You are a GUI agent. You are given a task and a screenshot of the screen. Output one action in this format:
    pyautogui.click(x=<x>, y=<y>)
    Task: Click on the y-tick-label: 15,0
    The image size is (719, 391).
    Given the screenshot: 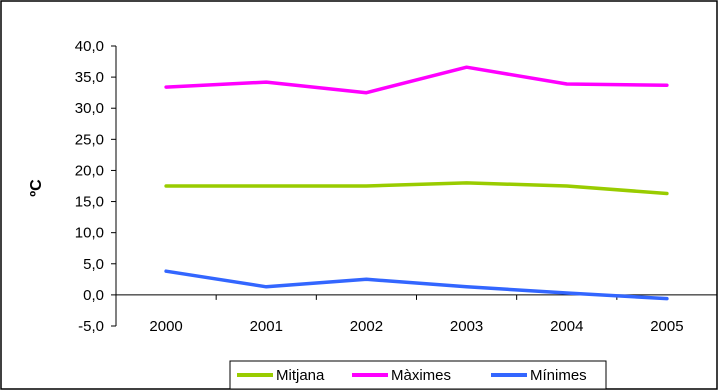 What is the action you would take?
    pyautogui.click(x=89, y=202)
    